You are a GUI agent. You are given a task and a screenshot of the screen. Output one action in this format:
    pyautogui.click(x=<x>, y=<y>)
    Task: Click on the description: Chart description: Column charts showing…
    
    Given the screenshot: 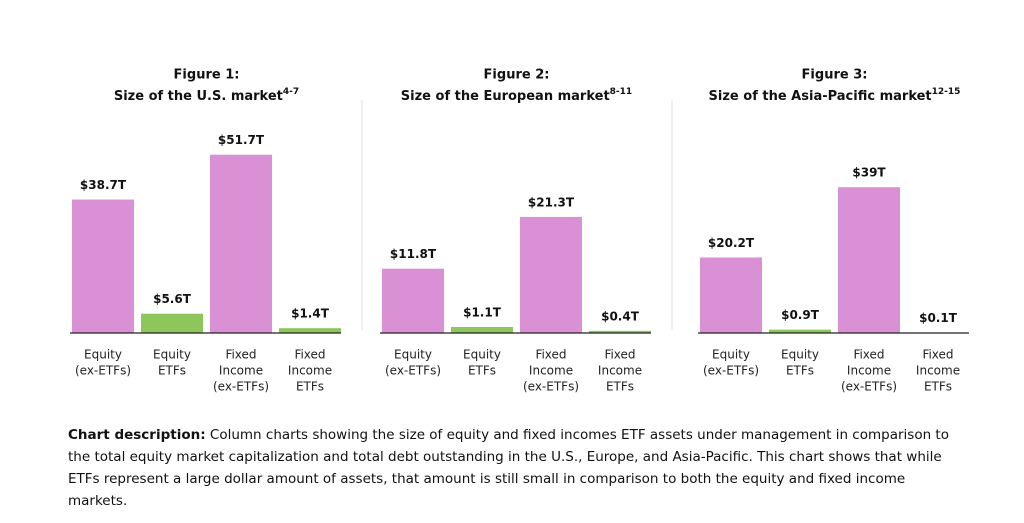 What is the action you would take?
    pyautogui.click(x=518, y=468)
    